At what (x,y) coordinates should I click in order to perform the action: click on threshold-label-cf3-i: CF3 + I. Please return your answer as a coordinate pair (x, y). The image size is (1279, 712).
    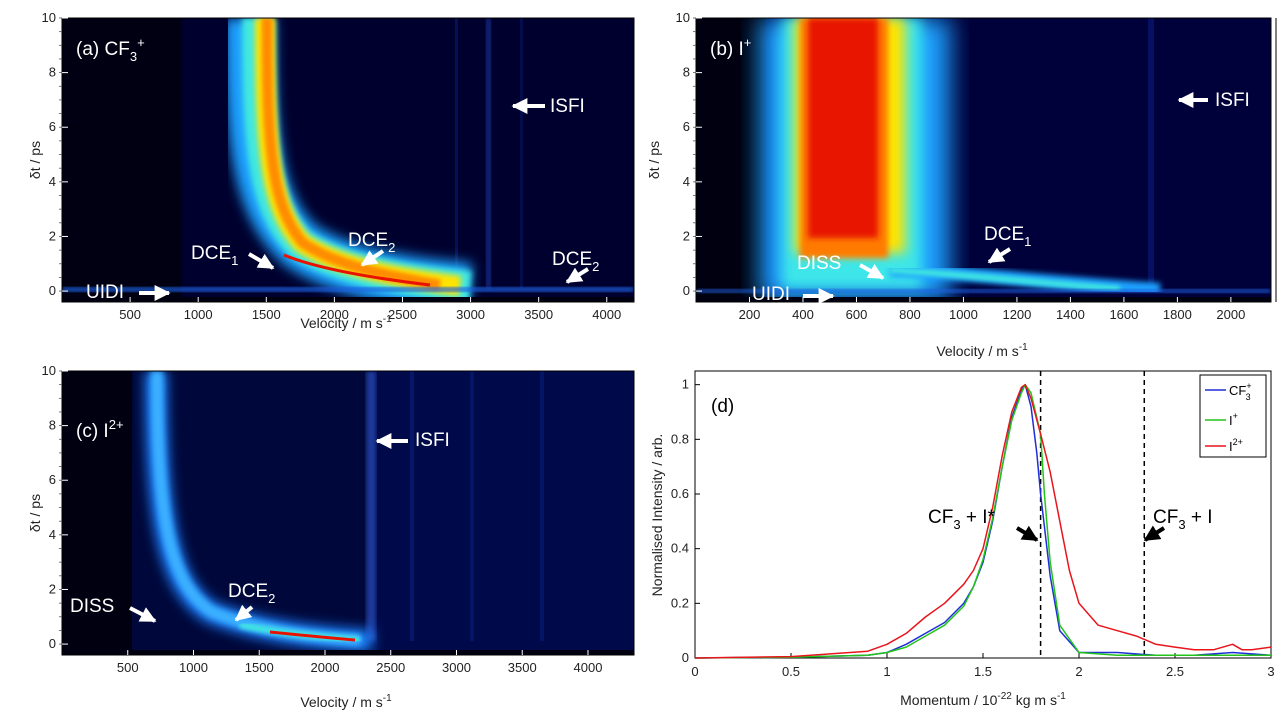
    Looking at the image, I should click on (1183, 519).